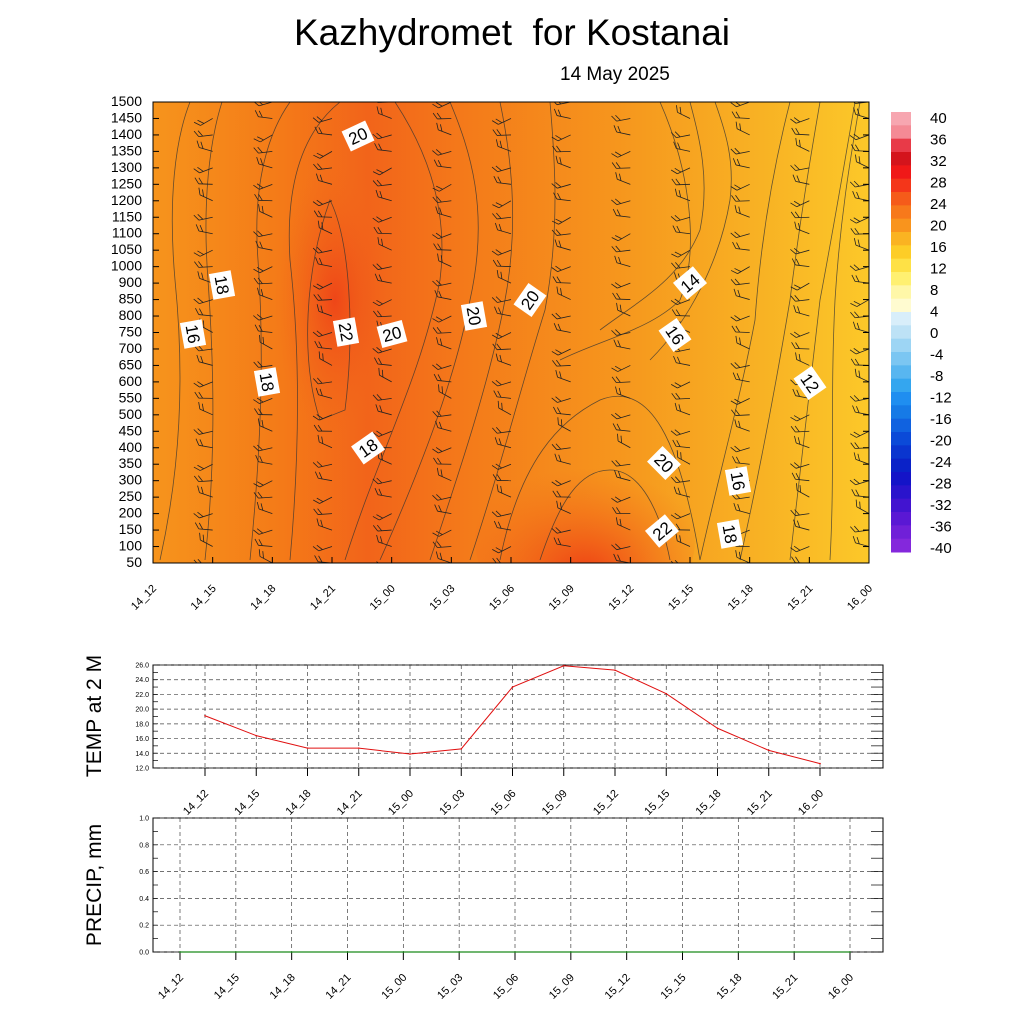  What do you see at coordinates (339, 987) in the screenshot?
I see `x-tick-label: 14_21` at bounding box center [339, 987].